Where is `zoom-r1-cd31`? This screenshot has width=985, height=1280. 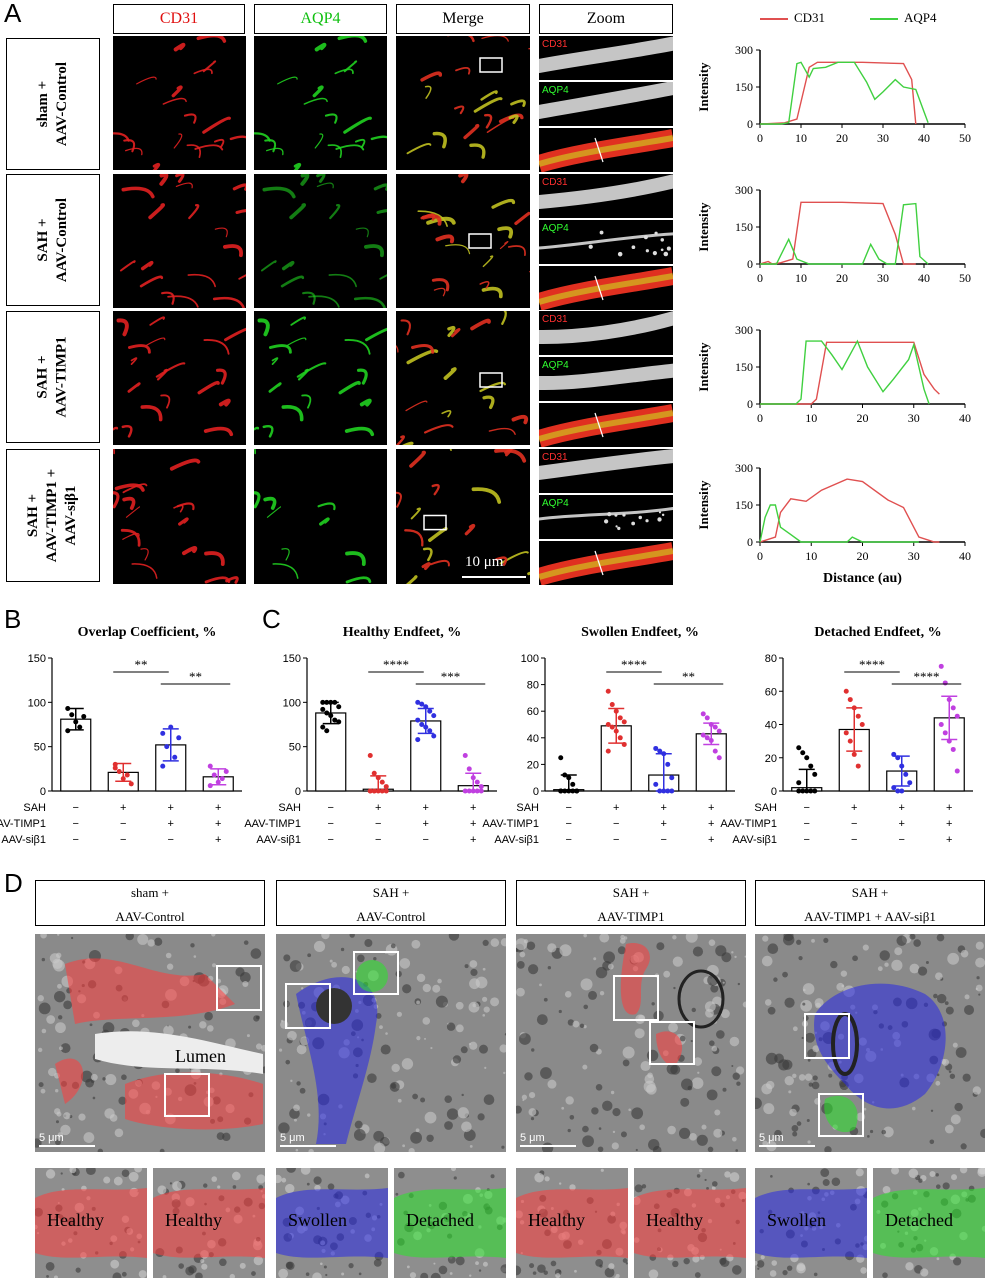
zoom-r1-cd31 is located at coordinates (606, 58).